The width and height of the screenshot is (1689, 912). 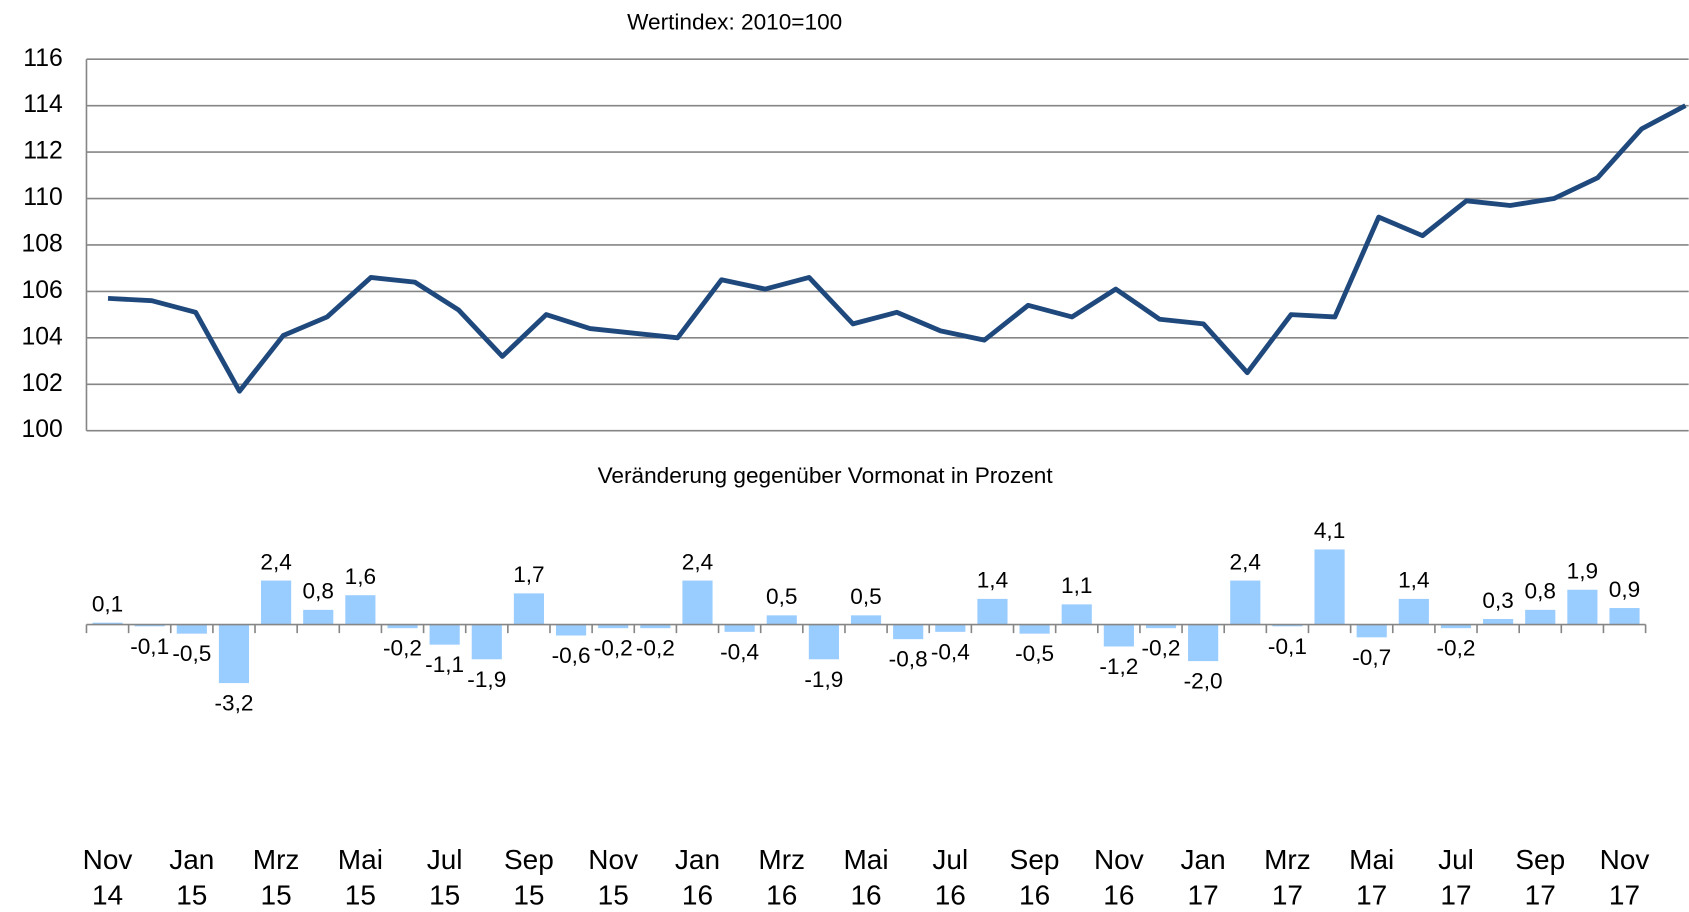 What do you see at coordinates (1035, 877) in the screenshot?
I see `x-label-box: Sep 16` at bounding box center [1035, 877].